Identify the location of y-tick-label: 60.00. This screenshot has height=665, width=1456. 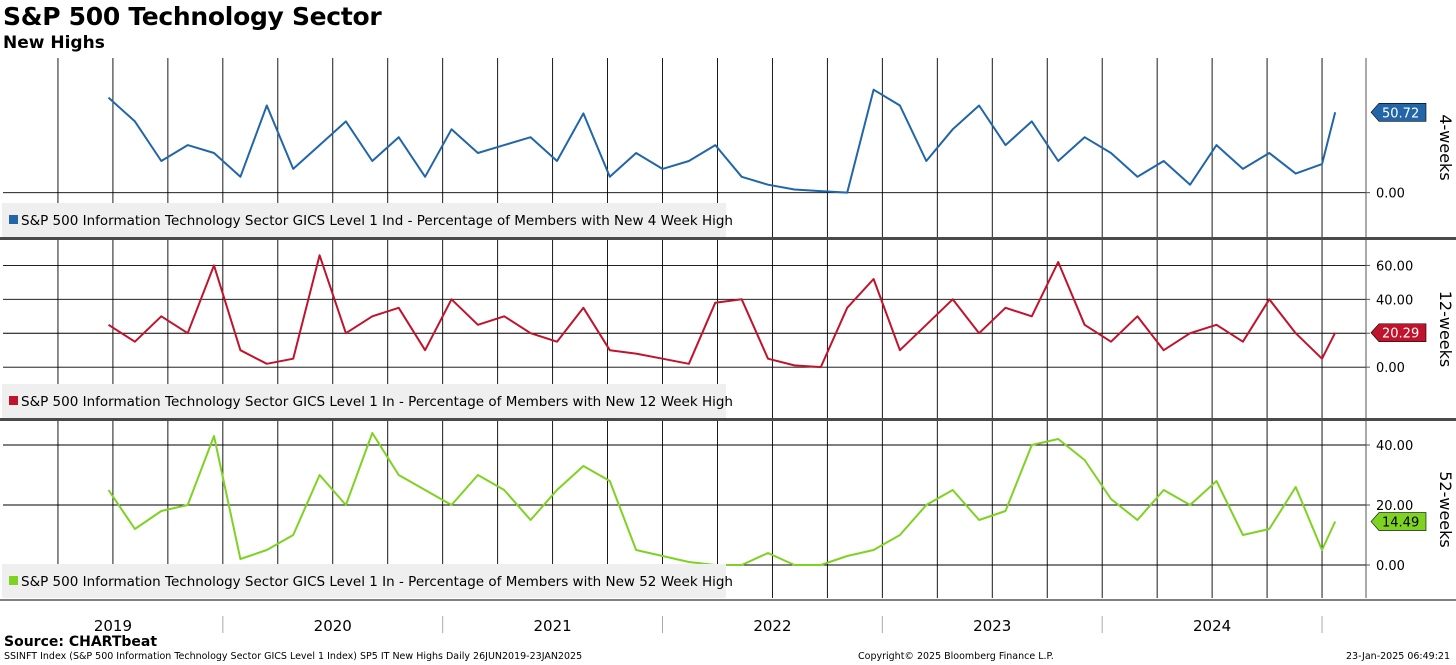
(1394, 266).